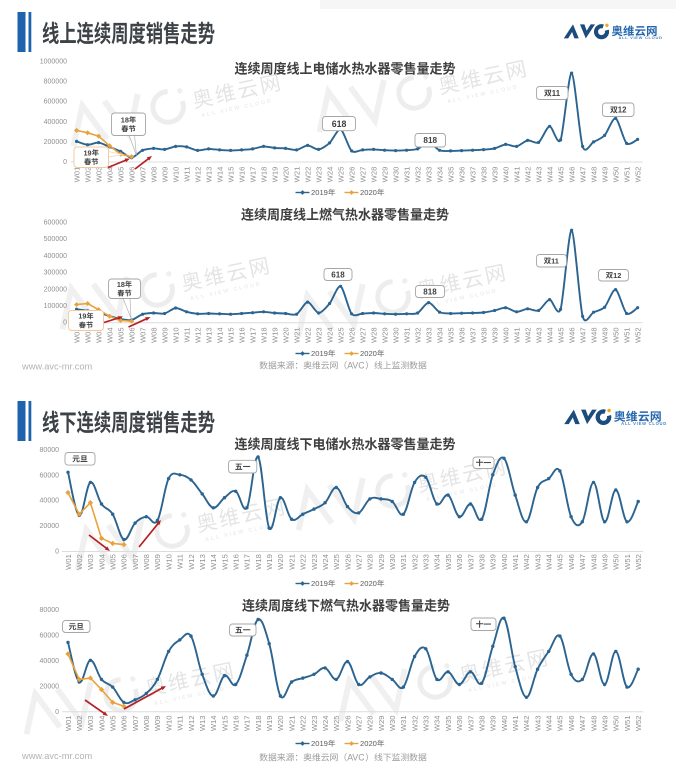  I want to click on svg-text: W09, so click(157, 562).